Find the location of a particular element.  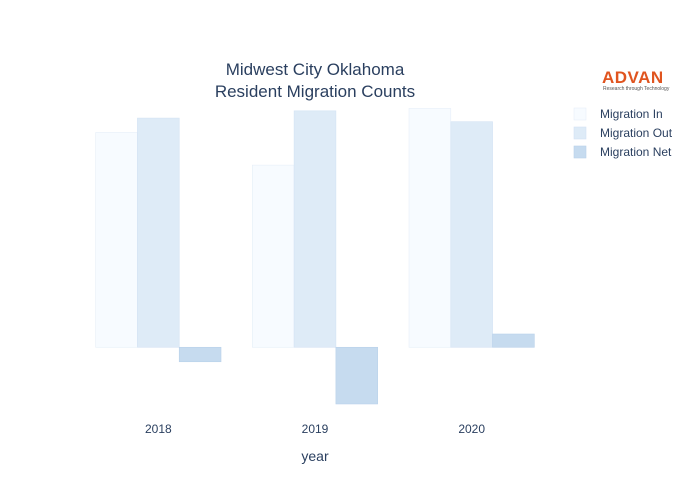

bar-migration-net-2020 is located at coordinates (513, 340).